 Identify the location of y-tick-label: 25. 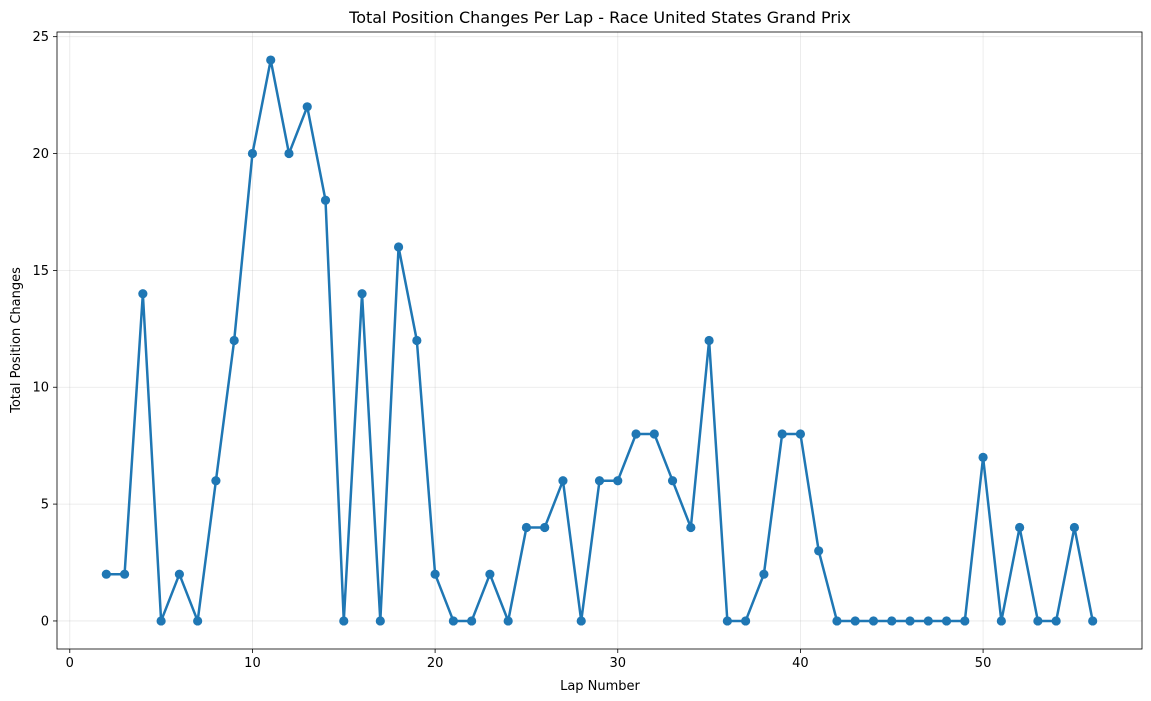
(40, 37).